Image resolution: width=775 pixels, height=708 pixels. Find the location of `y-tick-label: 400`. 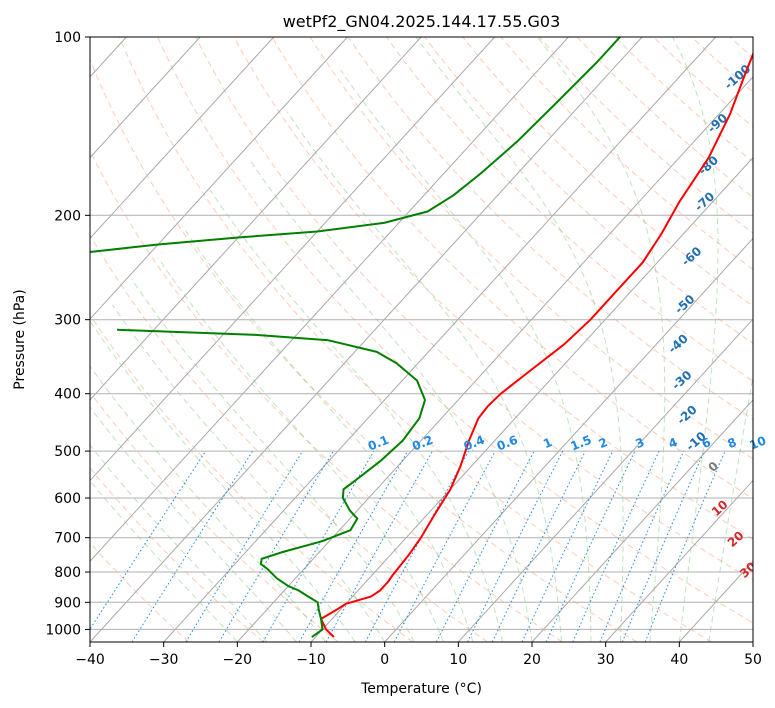

y-tick-label: 400 is located at coordinates (67, 395).